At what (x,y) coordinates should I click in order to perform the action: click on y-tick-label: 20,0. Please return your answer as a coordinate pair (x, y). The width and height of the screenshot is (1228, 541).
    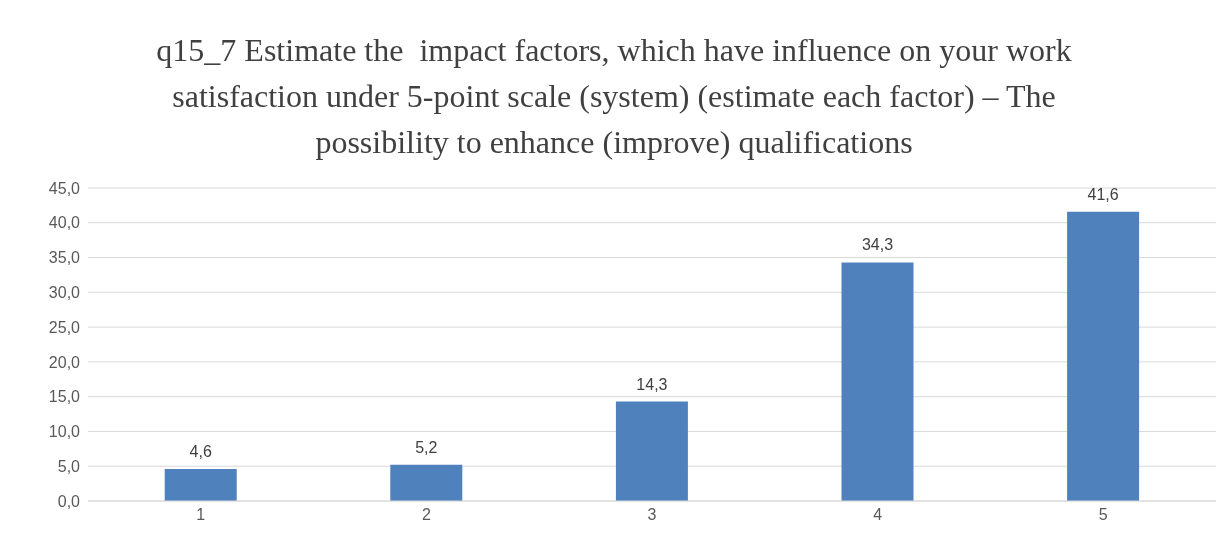
    Looking at the image, I should click on (64, 362).